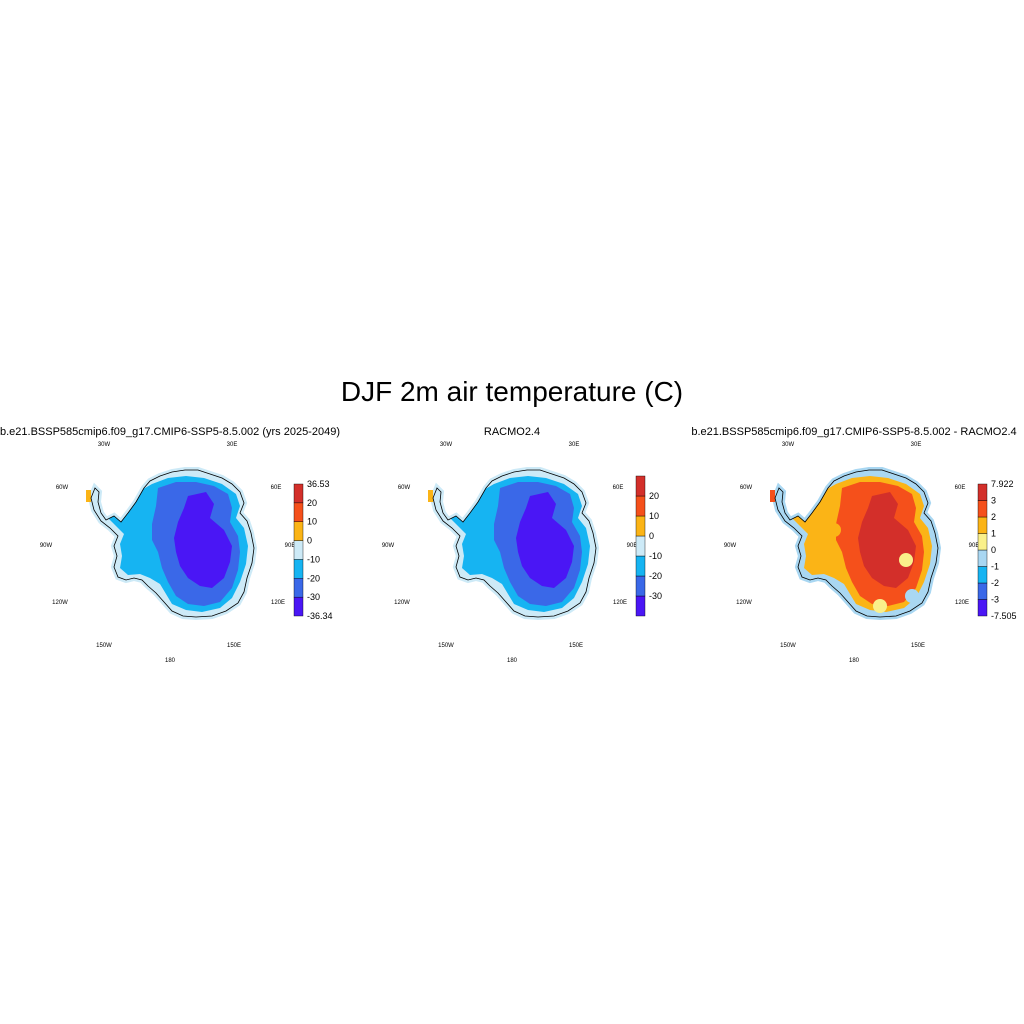 The width and height of the screenshot is (1024, 1024). Describe the element at coordinates (1002, 484) in the screenshot. I see `colorbar-label: 7.922` at that location.